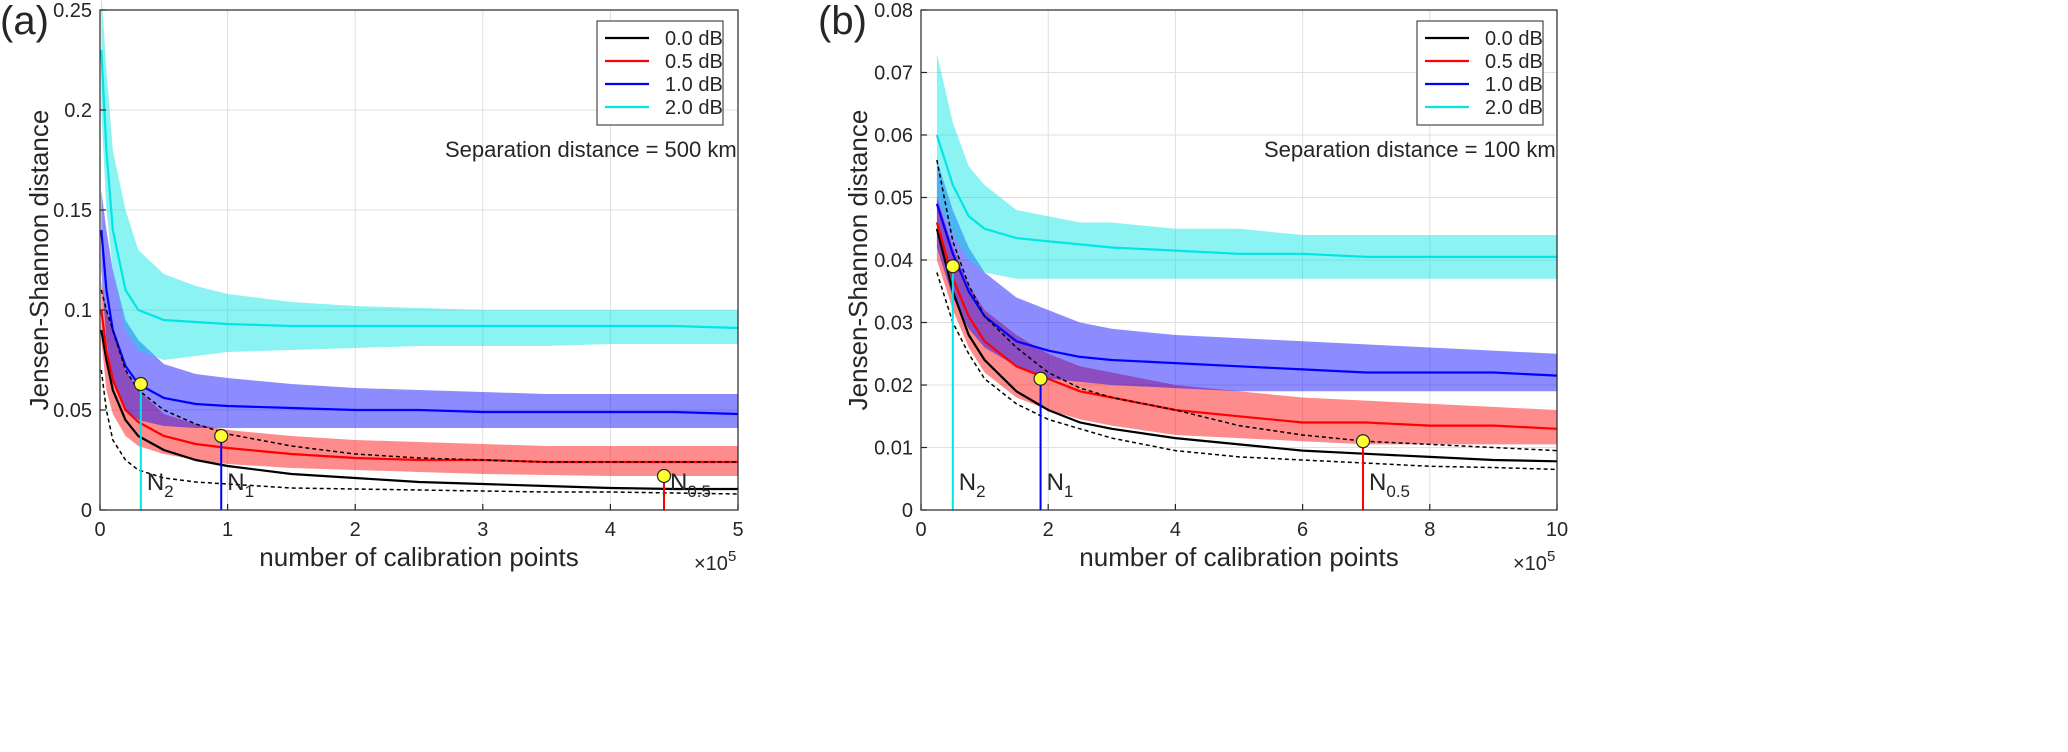 The height and width of the screenshot is (752, 2068). Describe the element at coordinates (893, 74) in the screenshot. I see `y-tick-label: 0.07` at that location.